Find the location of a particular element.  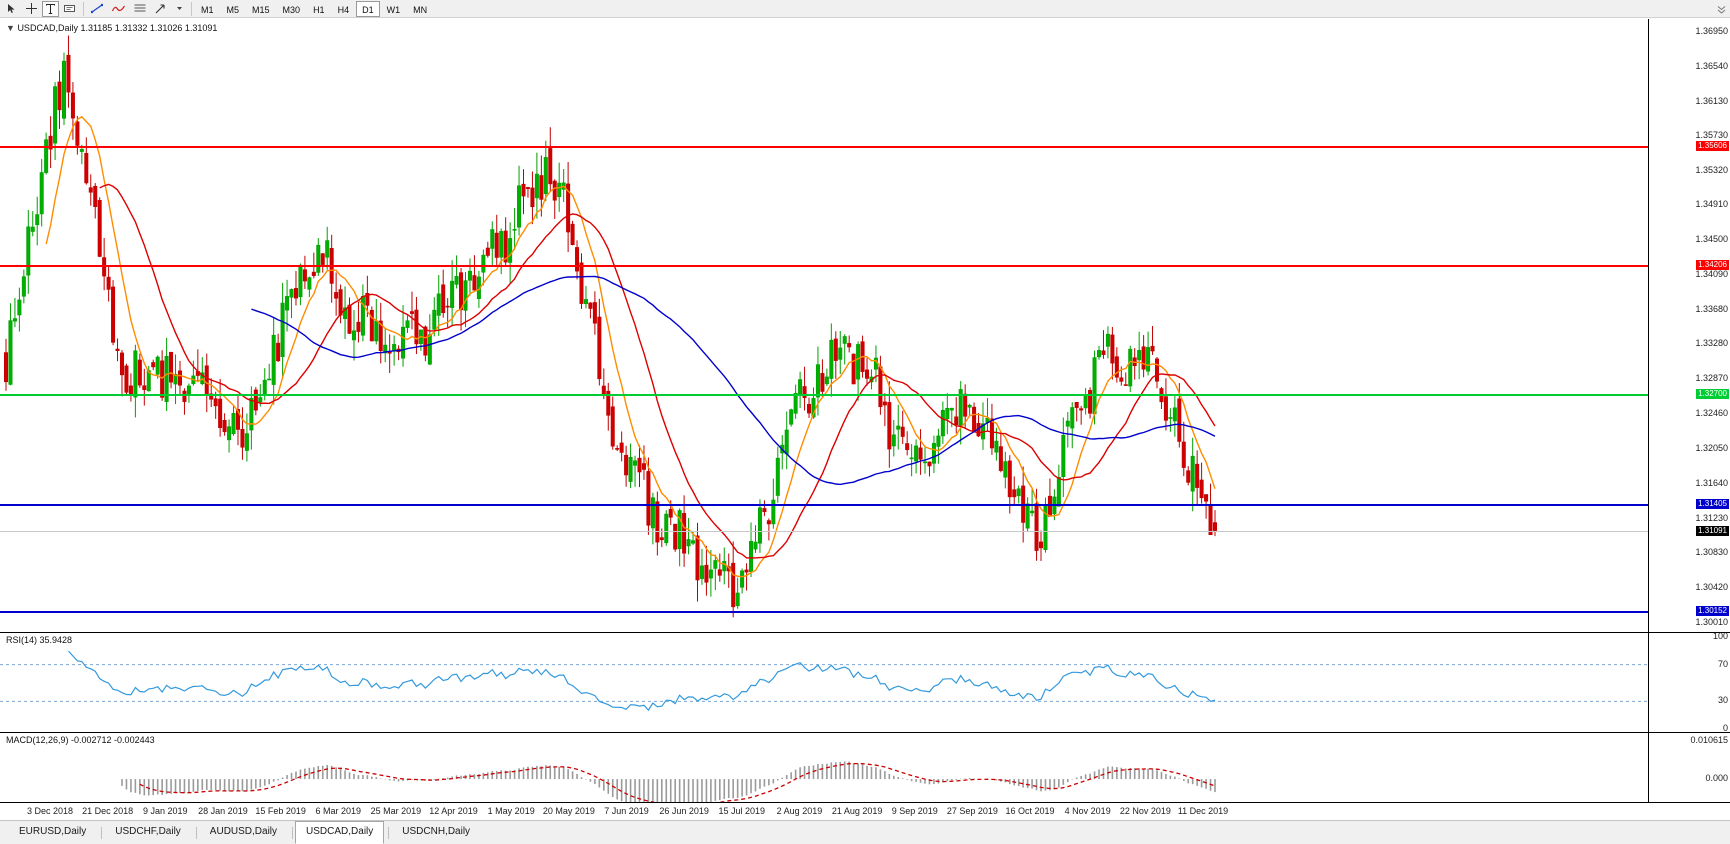

x-axis-tick: 20 May 2019 is located at coordinates (568, 811).